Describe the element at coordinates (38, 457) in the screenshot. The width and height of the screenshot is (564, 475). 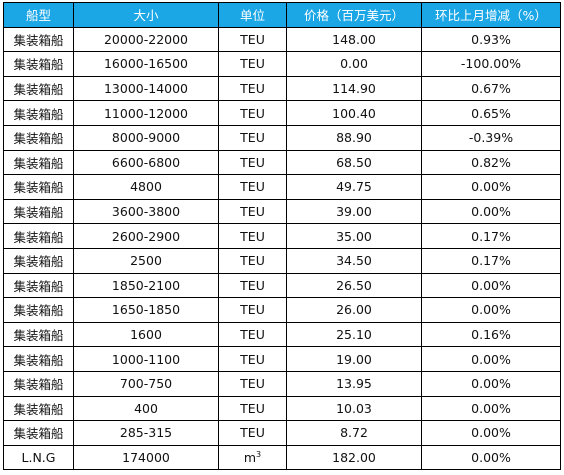
I see `cell-ship-type: L.N.G` at that location.